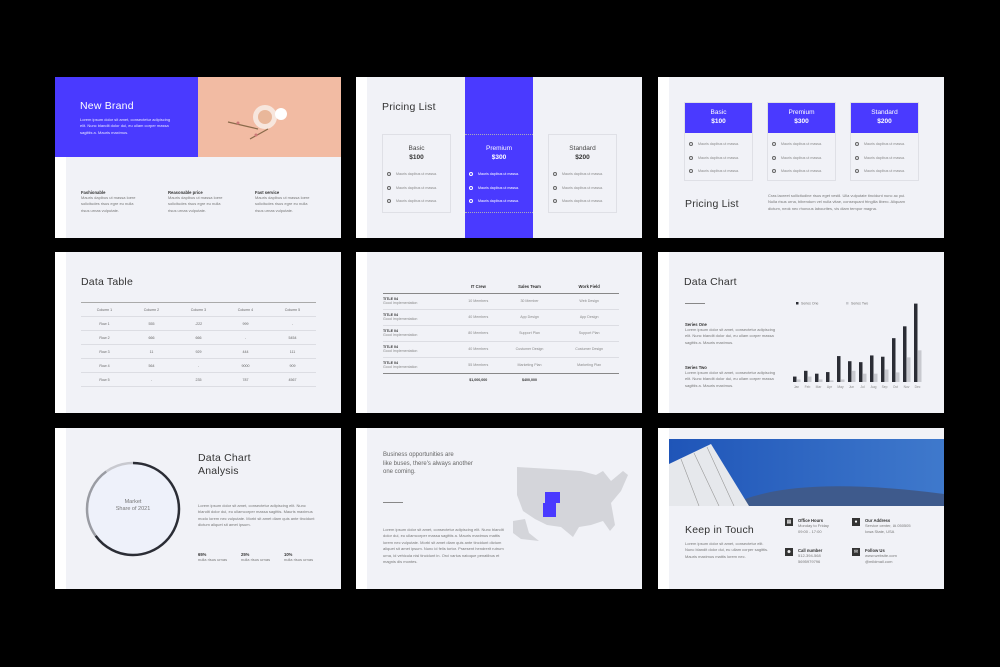  Describe the element at coordinates (589, 365) in the screenshot. I see `table-cell: Marketing Plan` at that location.